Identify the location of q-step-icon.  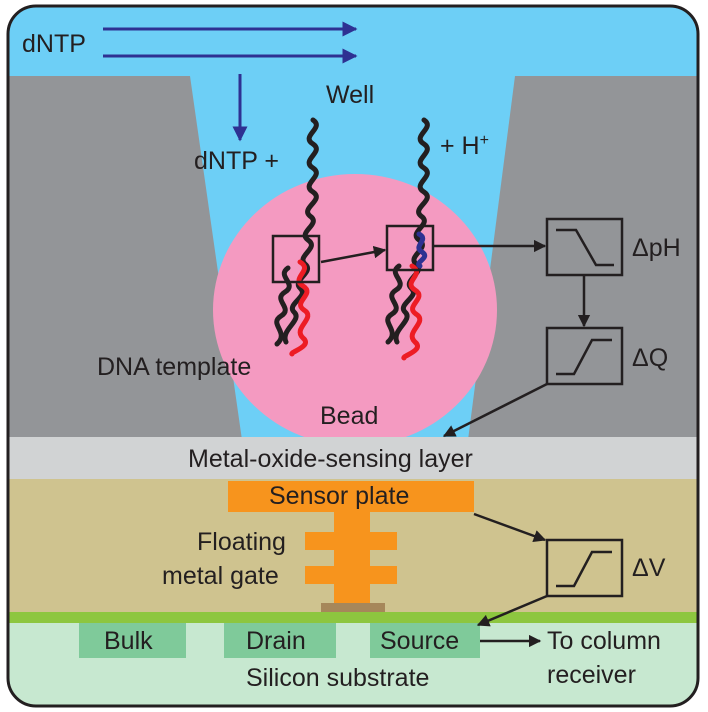
(584, 357).